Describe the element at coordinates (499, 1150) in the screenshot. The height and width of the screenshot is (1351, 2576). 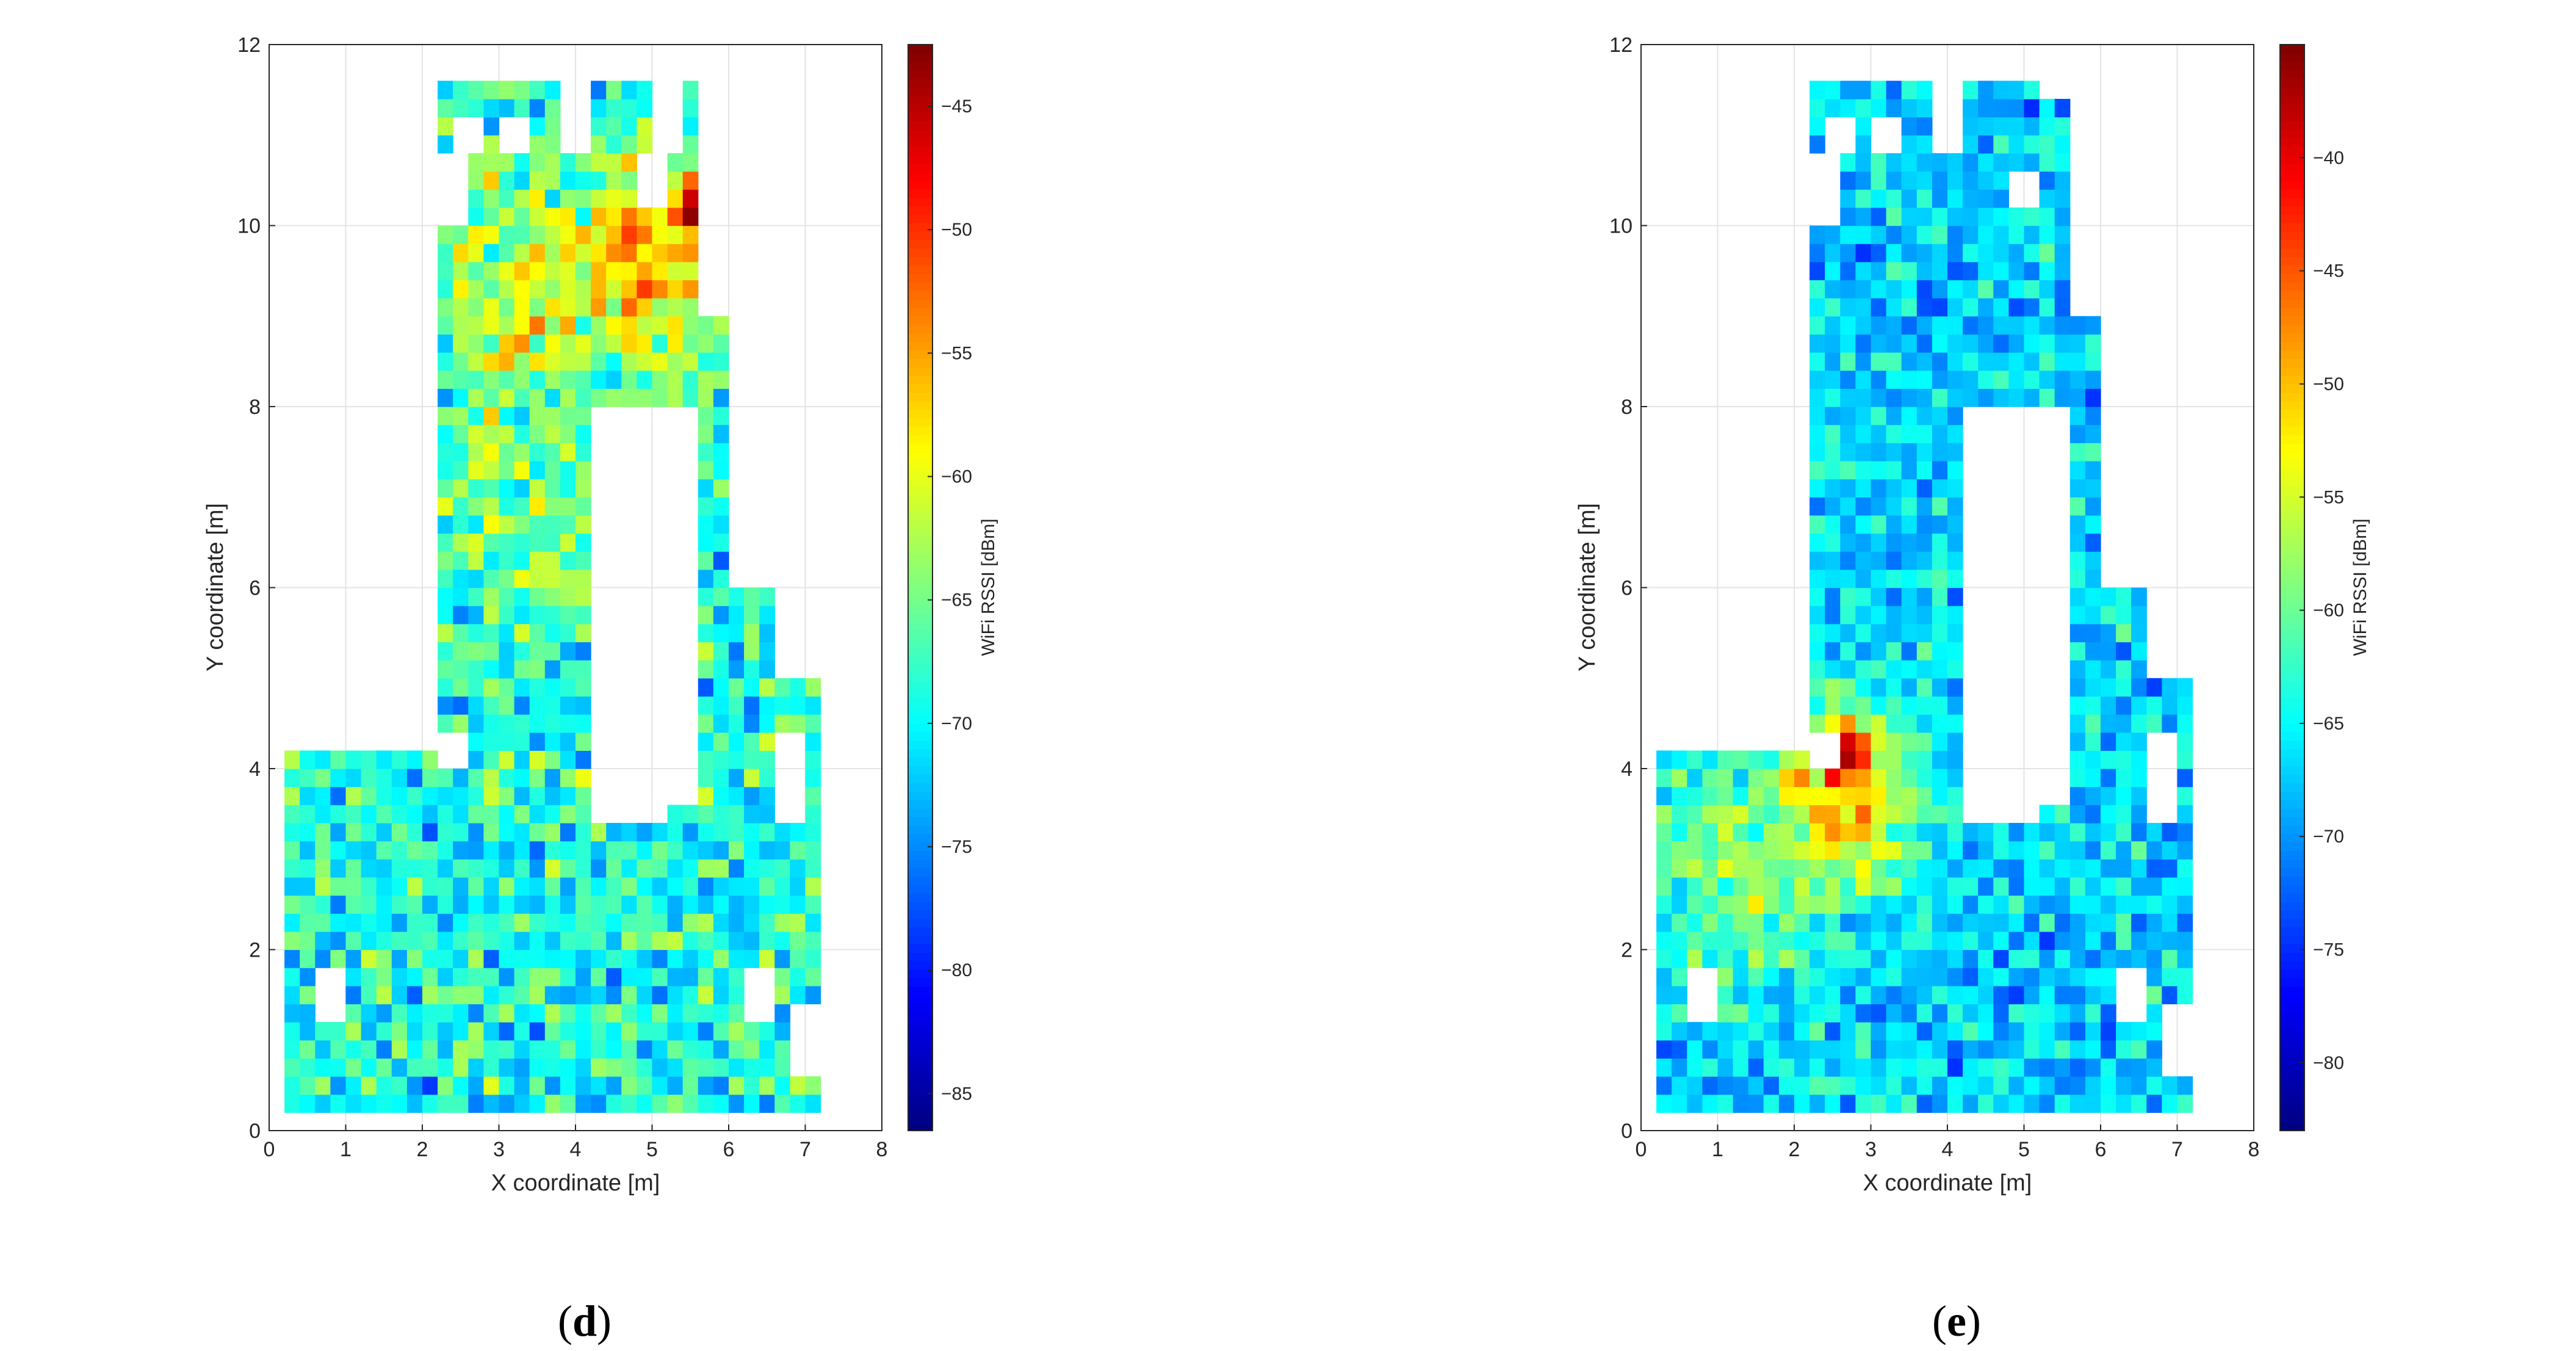
I see `x-tick-label: 3` at that location.